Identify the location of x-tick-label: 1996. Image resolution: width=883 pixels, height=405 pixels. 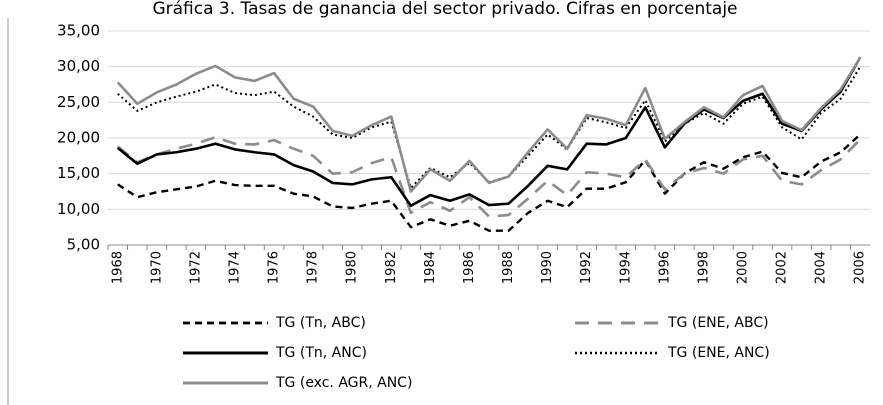
(664, 267).